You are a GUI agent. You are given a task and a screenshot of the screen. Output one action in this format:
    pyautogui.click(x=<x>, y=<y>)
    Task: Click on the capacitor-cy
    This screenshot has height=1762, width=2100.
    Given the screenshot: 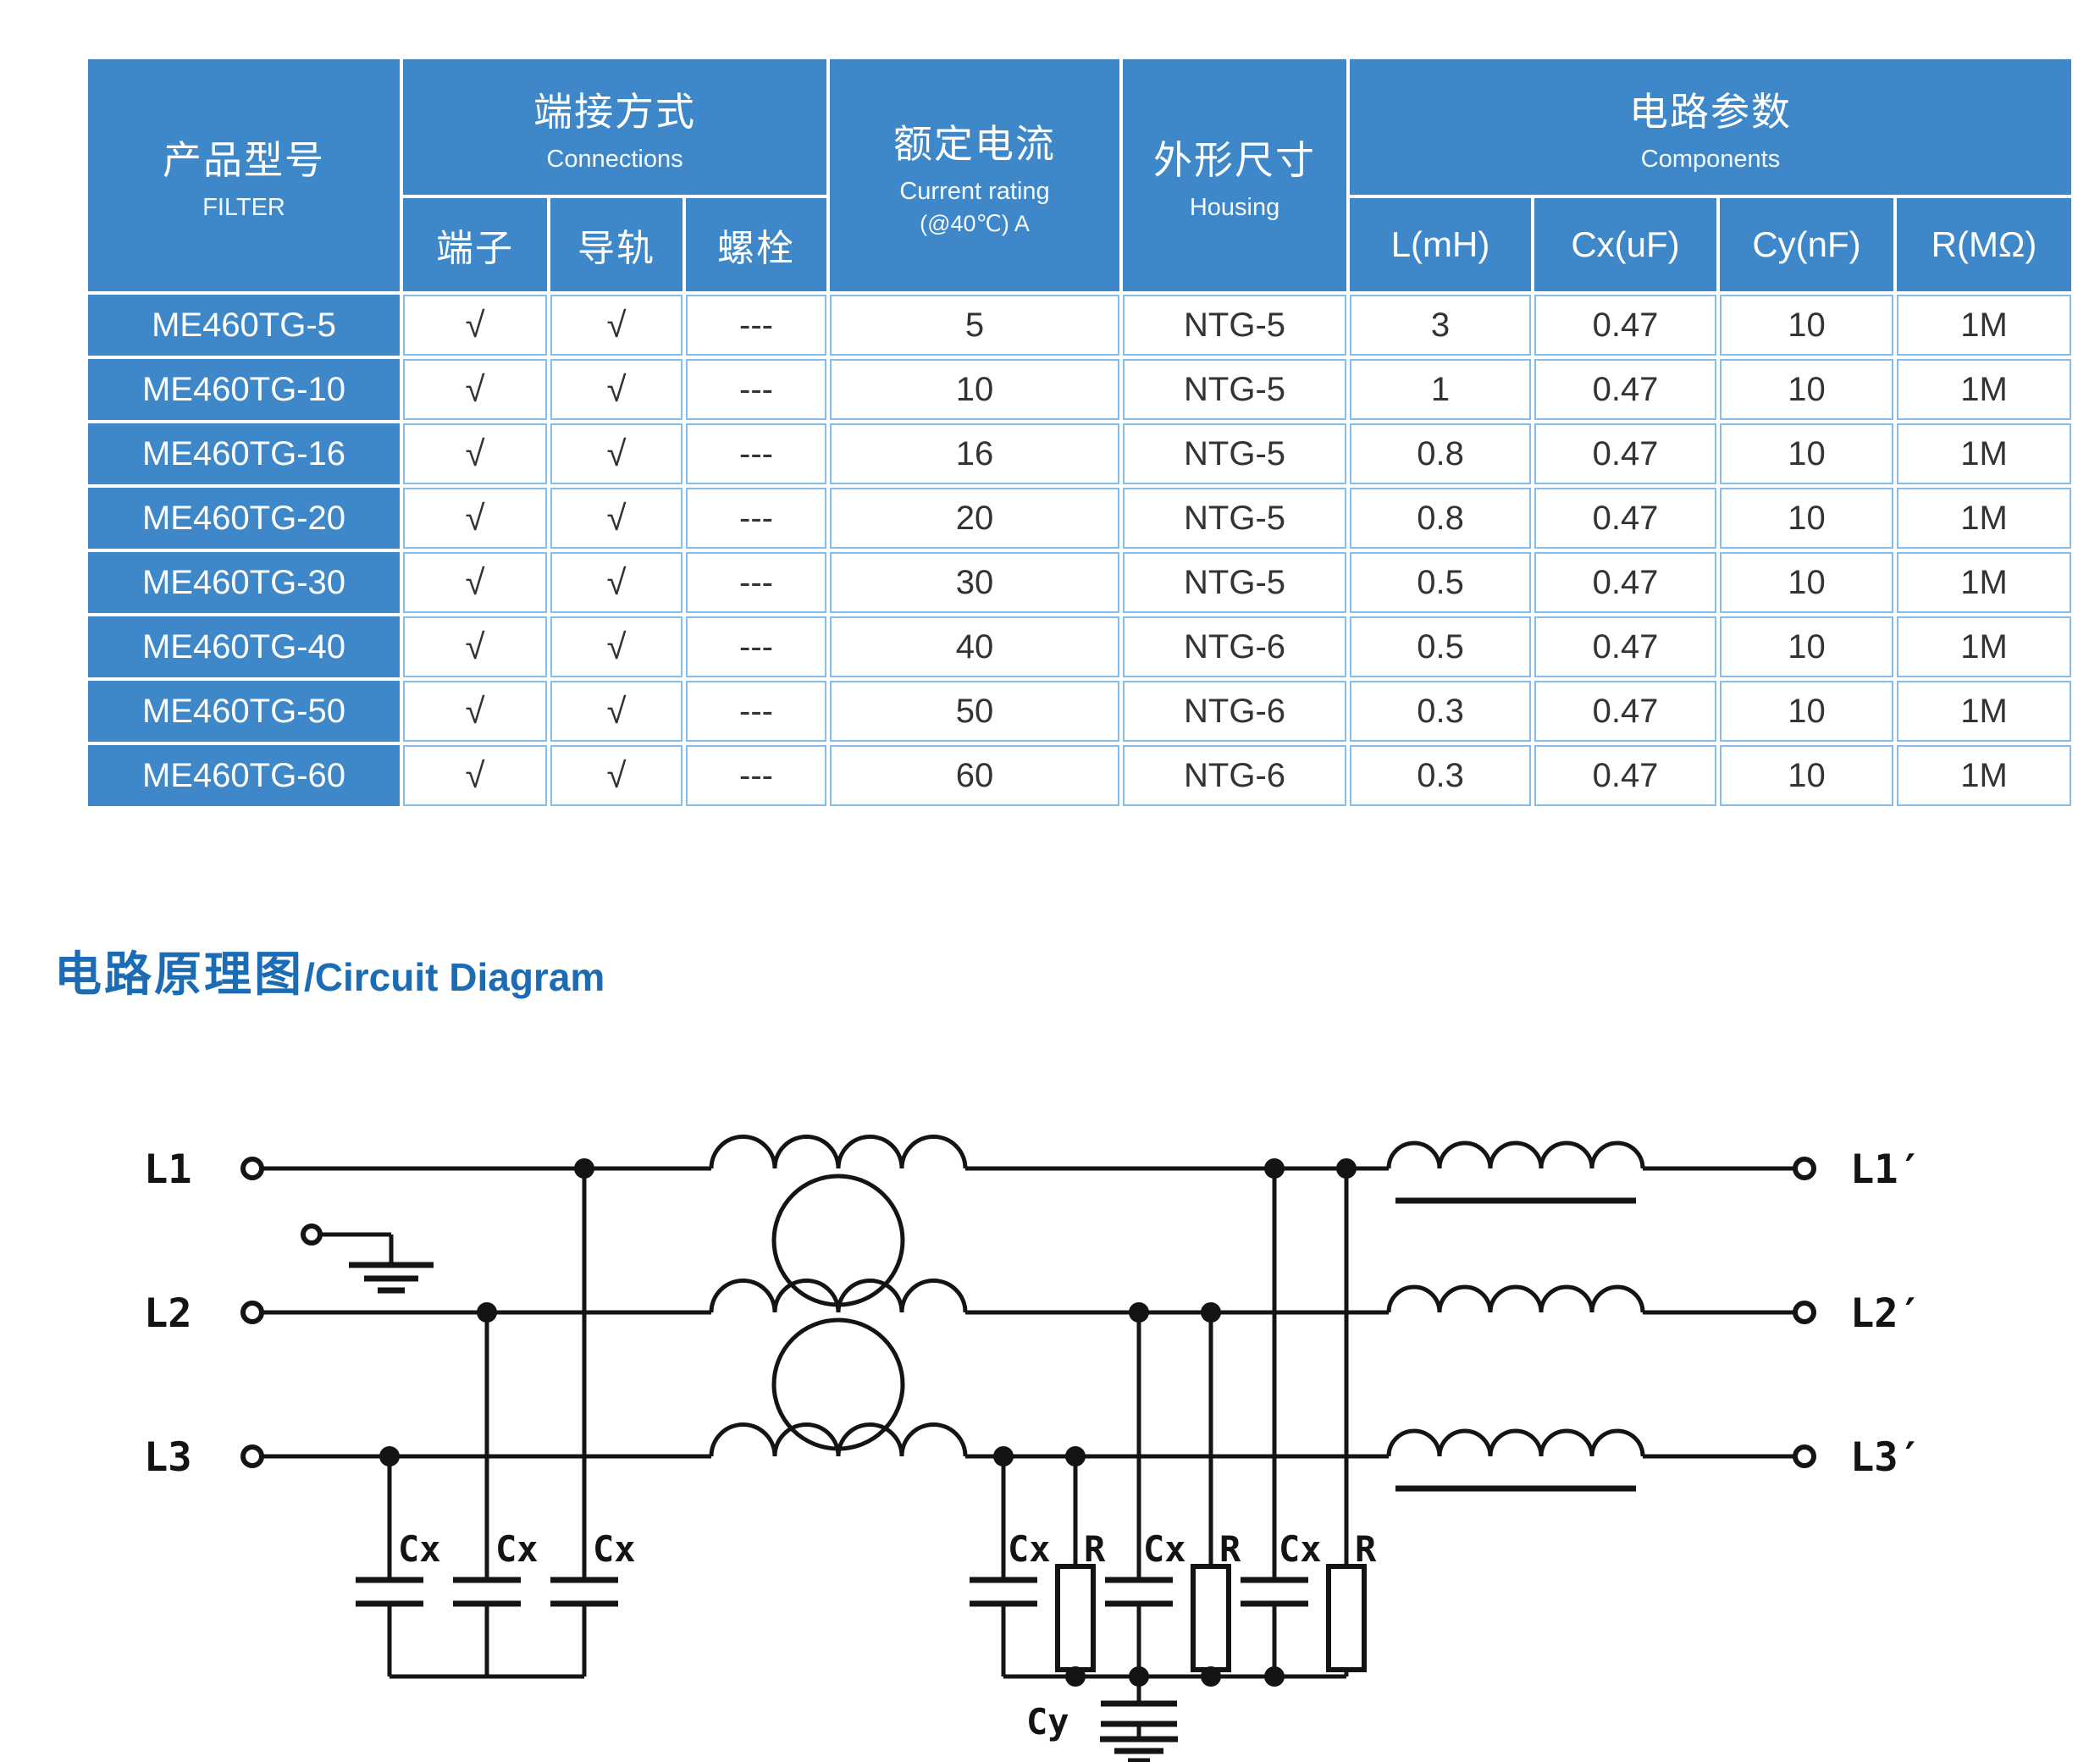 What is the action you would take?
    pyautogui.click(x=1139, y=1713)
    